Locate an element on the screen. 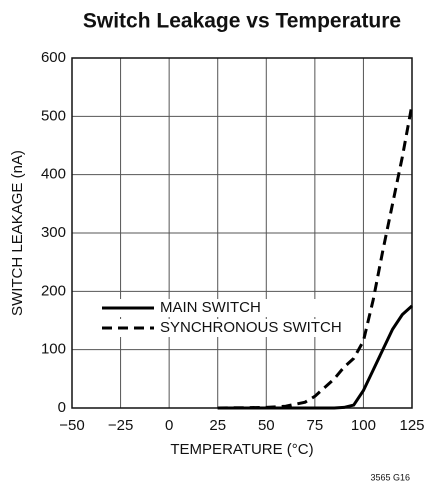  legend-label: SYNCHRONOUS SWITCH is located at coordinates (251, 327).